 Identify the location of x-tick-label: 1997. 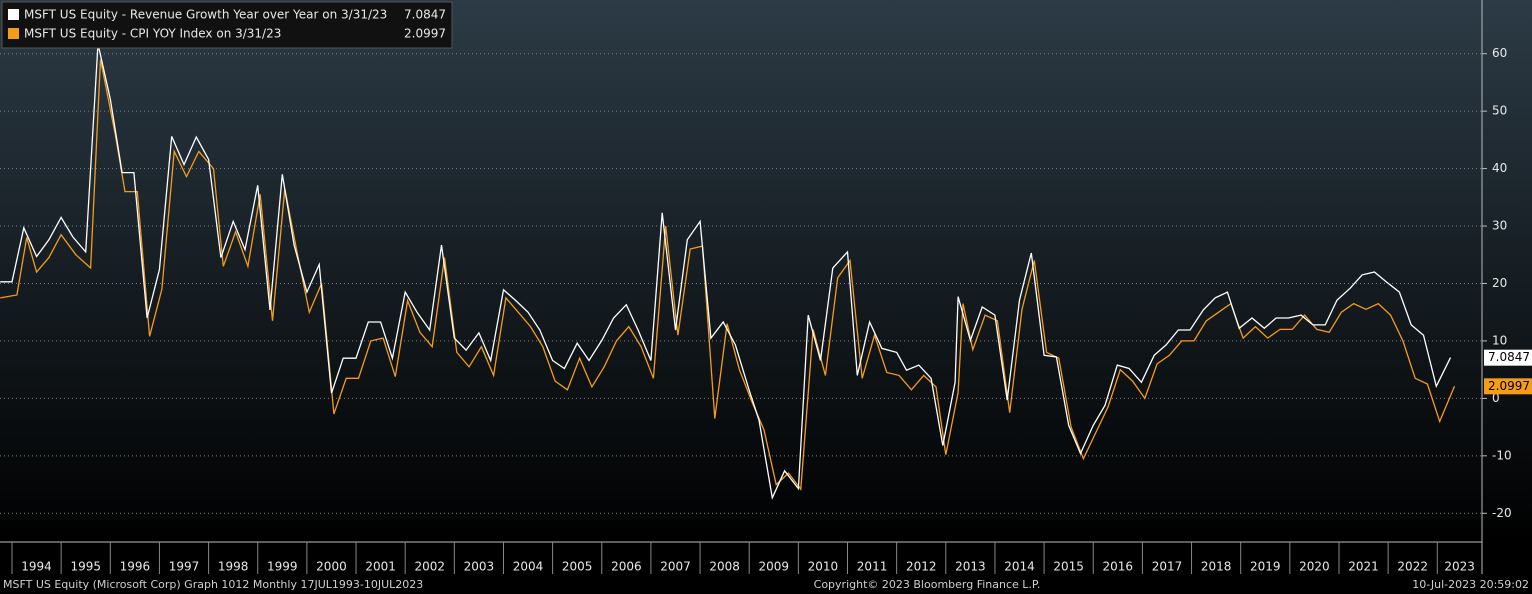
(184, 567).